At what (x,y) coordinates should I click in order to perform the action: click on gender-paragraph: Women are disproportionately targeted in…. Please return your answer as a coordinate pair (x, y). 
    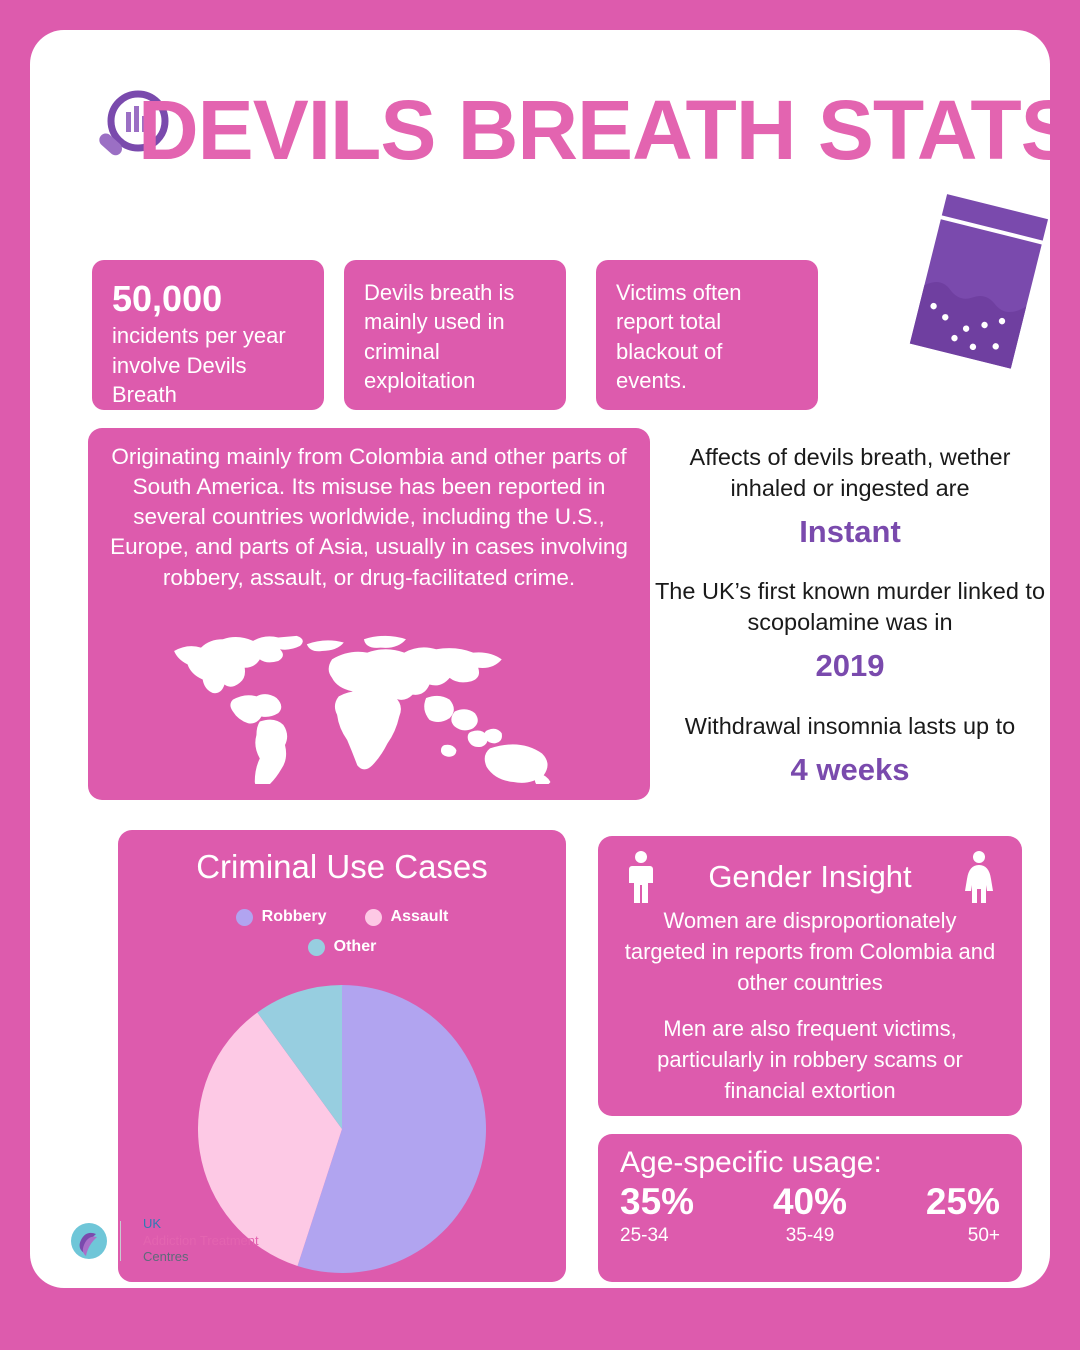
    Looking at the image, I should click on (810, 951).